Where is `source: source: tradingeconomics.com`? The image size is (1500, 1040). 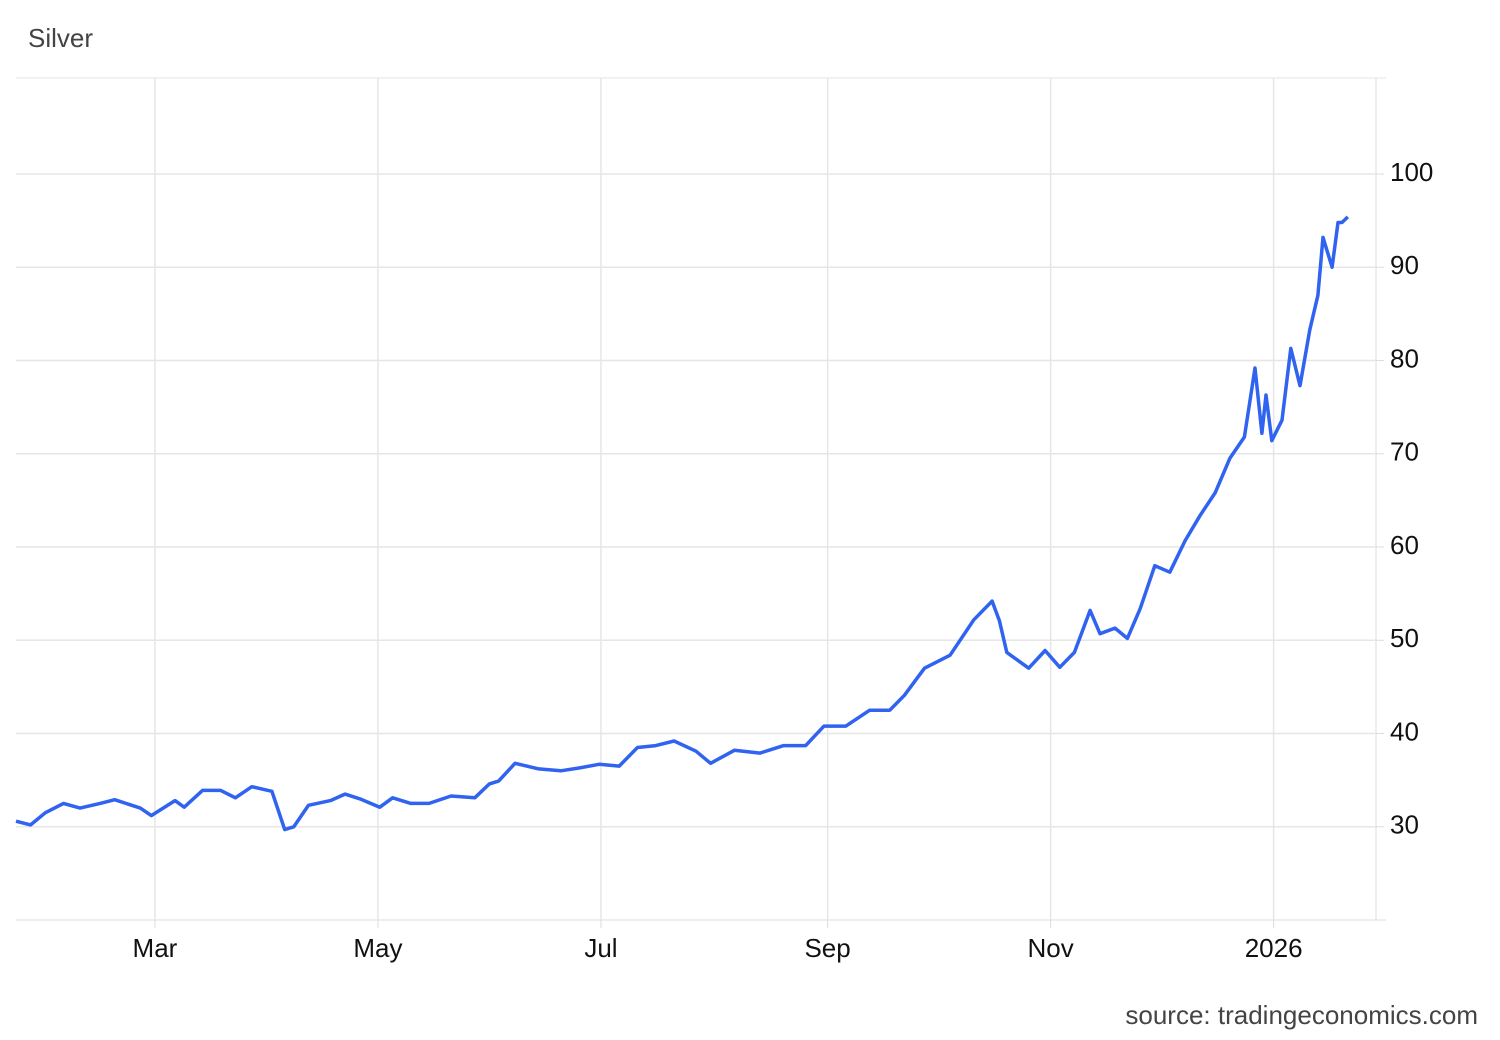 source: source: tradingeconomics.com is located at coordinates (1301, 1015).